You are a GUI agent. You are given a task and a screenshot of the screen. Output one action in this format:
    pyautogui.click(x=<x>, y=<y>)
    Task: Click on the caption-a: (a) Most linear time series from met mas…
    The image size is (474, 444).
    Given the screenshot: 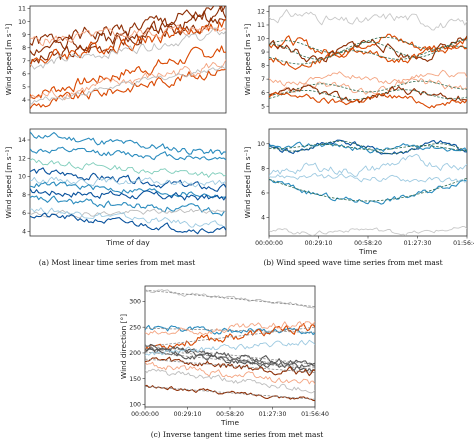 What is the action you would take?
    pyautogui.click(x=117, y=262)
    